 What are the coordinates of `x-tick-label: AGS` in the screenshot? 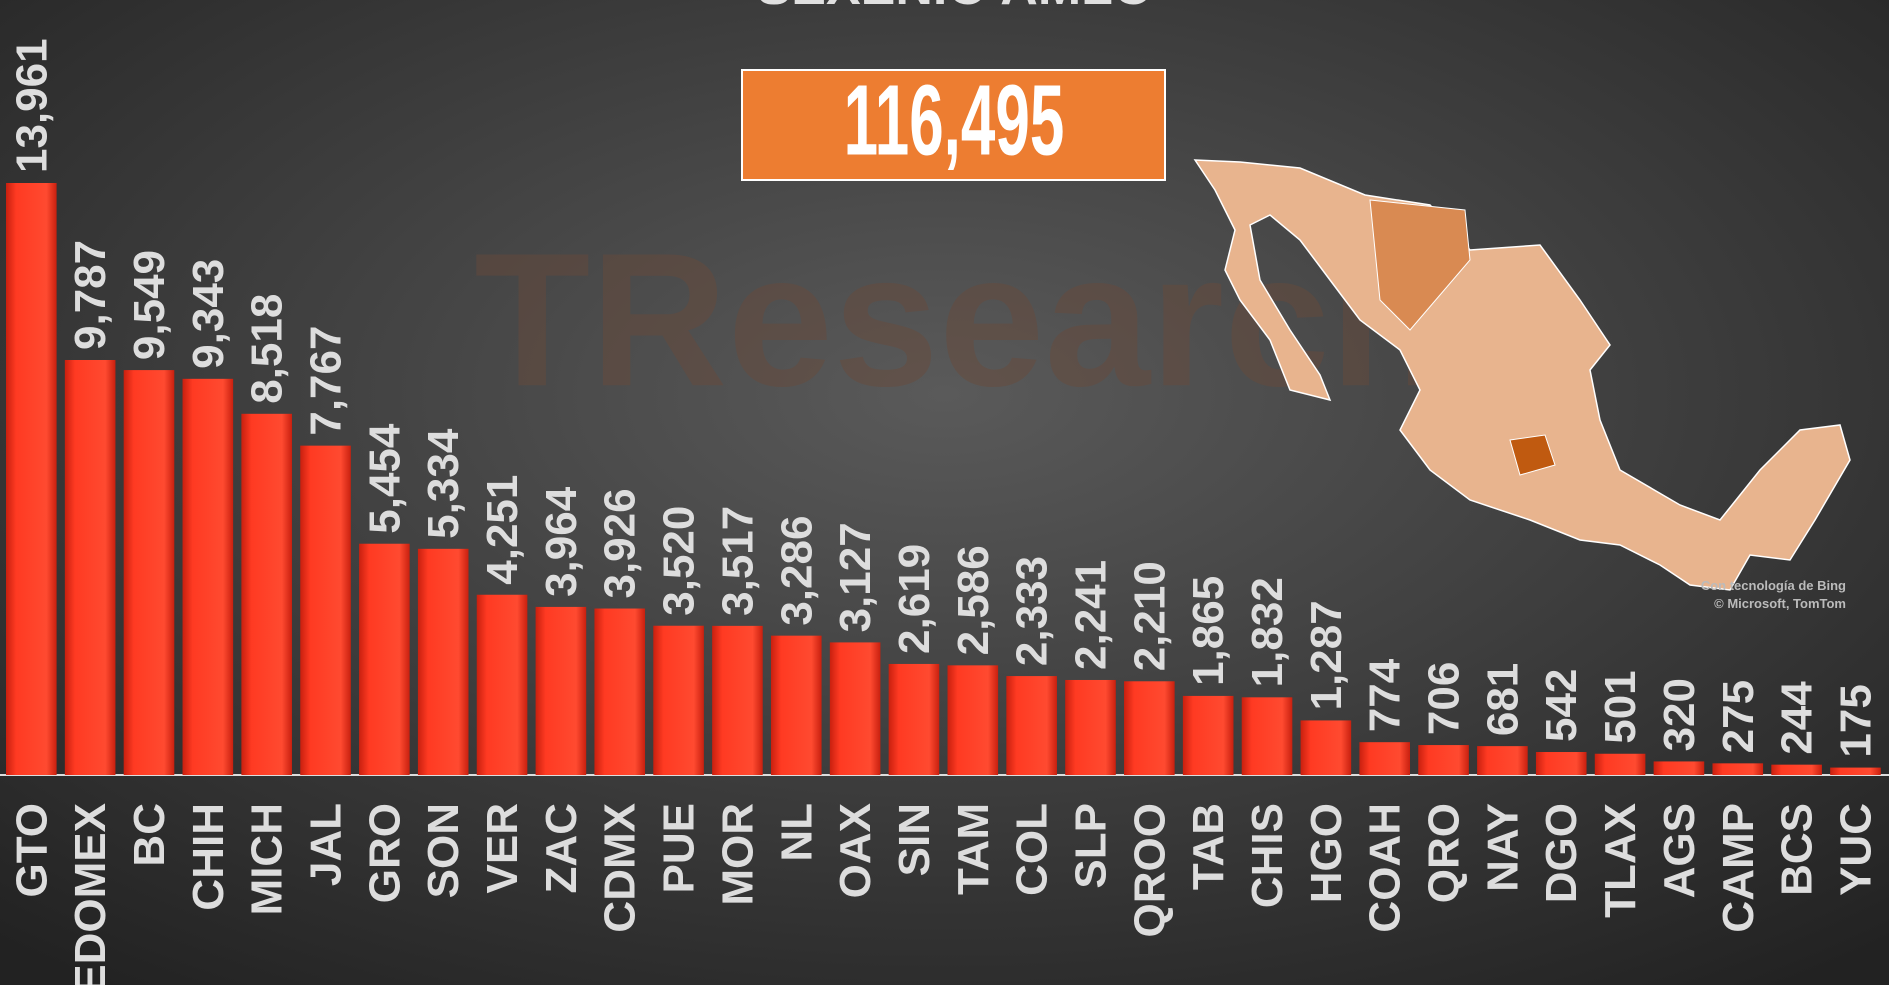 It's located at (1679, 850).